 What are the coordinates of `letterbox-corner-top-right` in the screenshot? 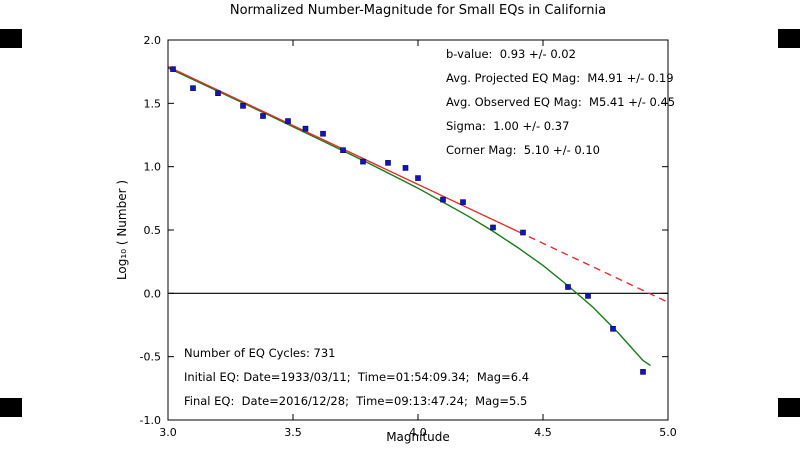 It's located at (789, 38).